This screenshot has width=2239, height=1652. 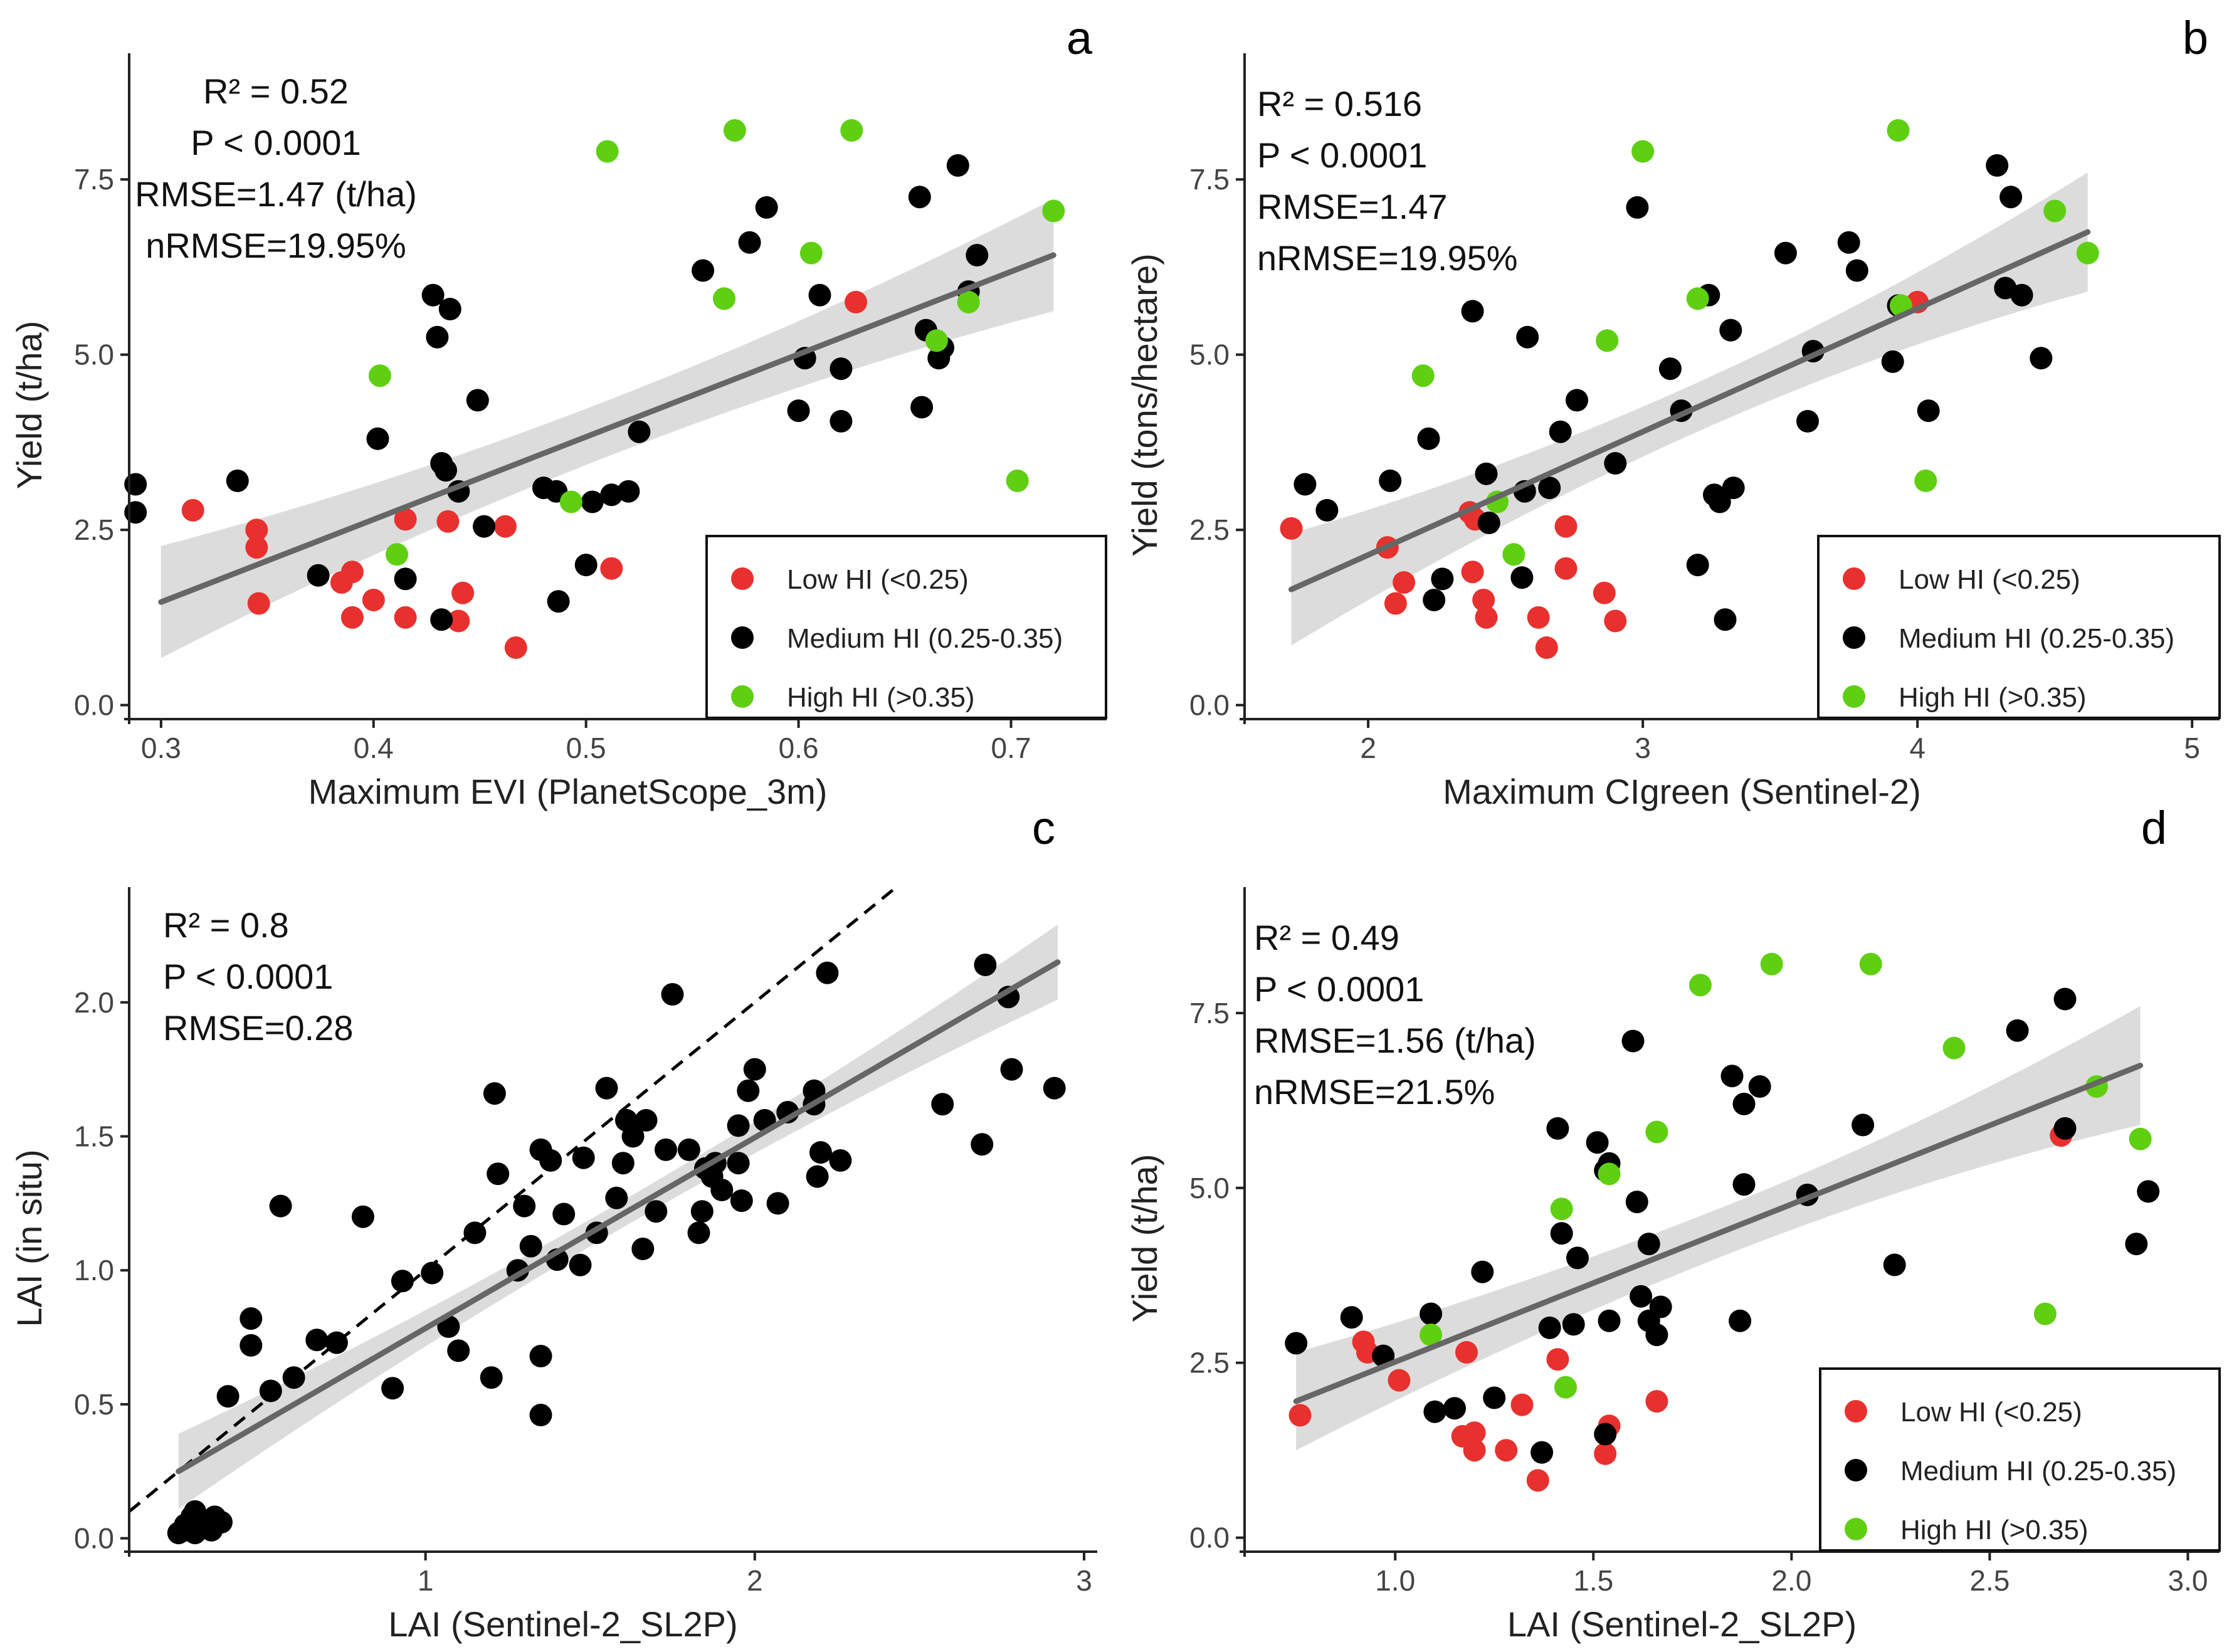 What do you see at coordinates (426, 1580) in the screenshot?
I see `x-tick-label: 1` at bounding box center [426, 1580].